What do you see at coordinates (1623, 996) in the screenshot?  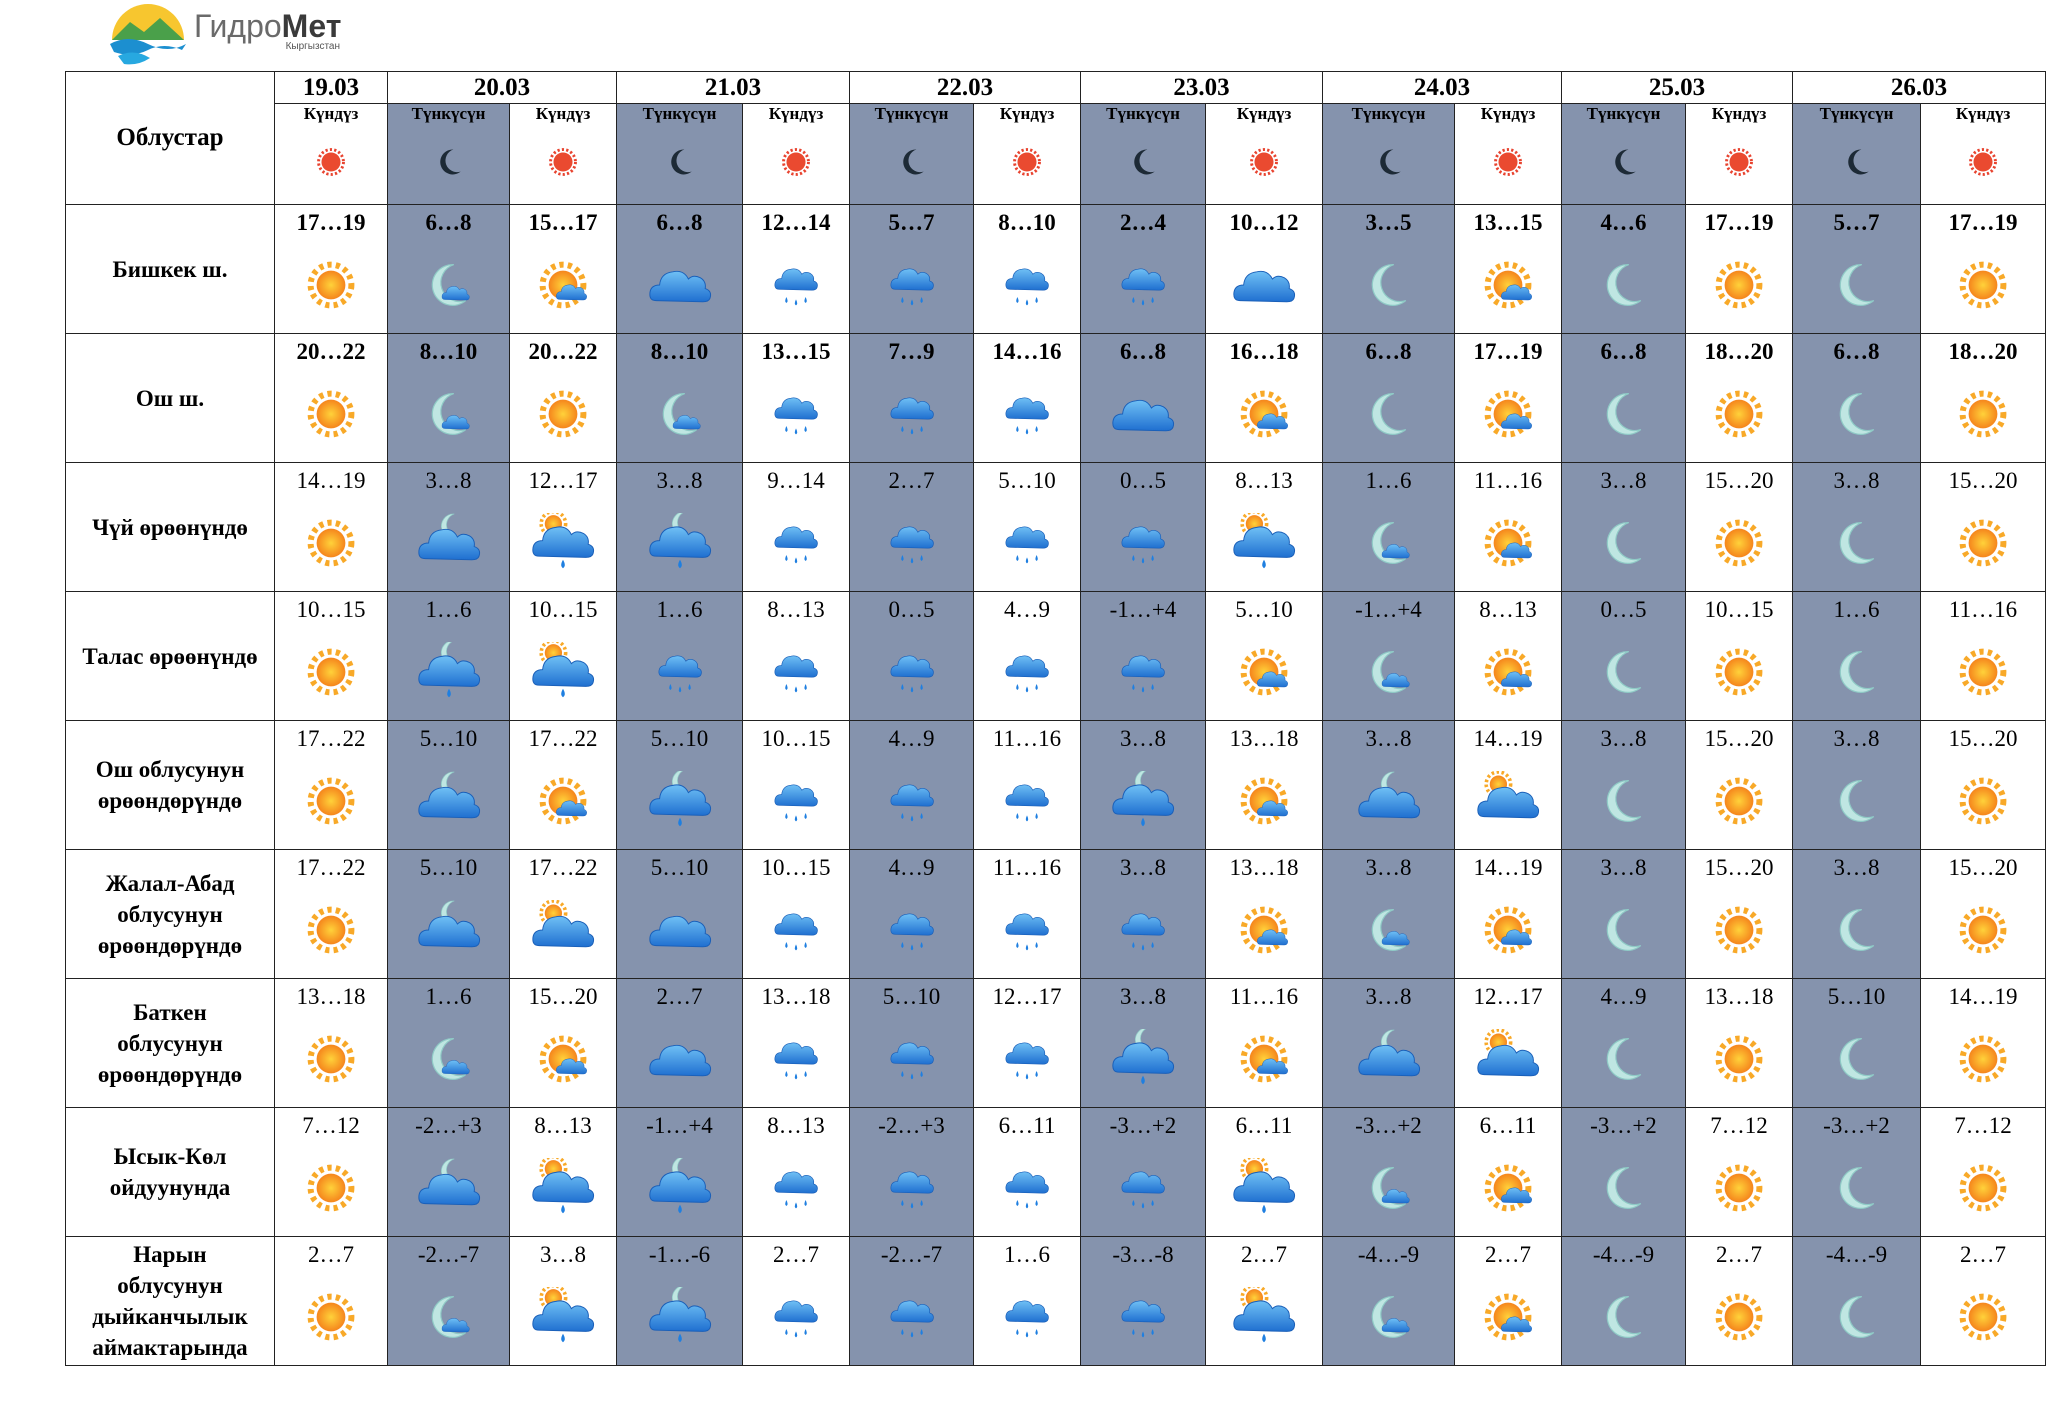 I see `temperature: 4…9` at bounding box center [1623, 996].